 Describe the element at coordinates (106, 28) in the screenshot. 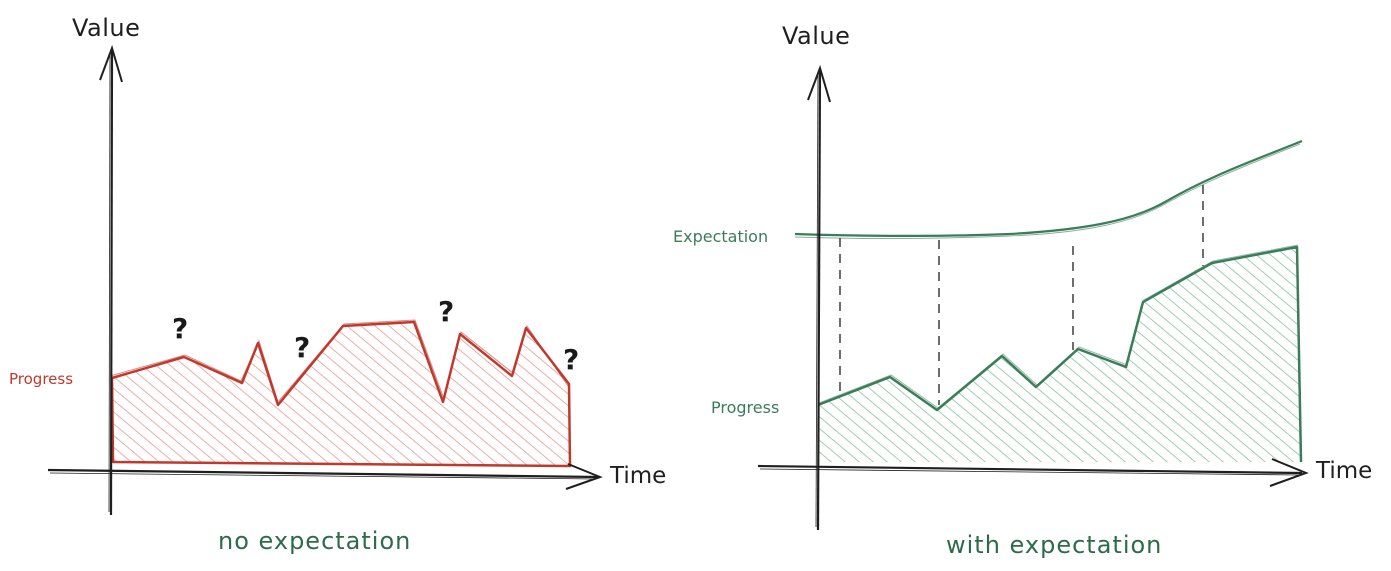

I see `left-y-axis-label: Value` at that location.